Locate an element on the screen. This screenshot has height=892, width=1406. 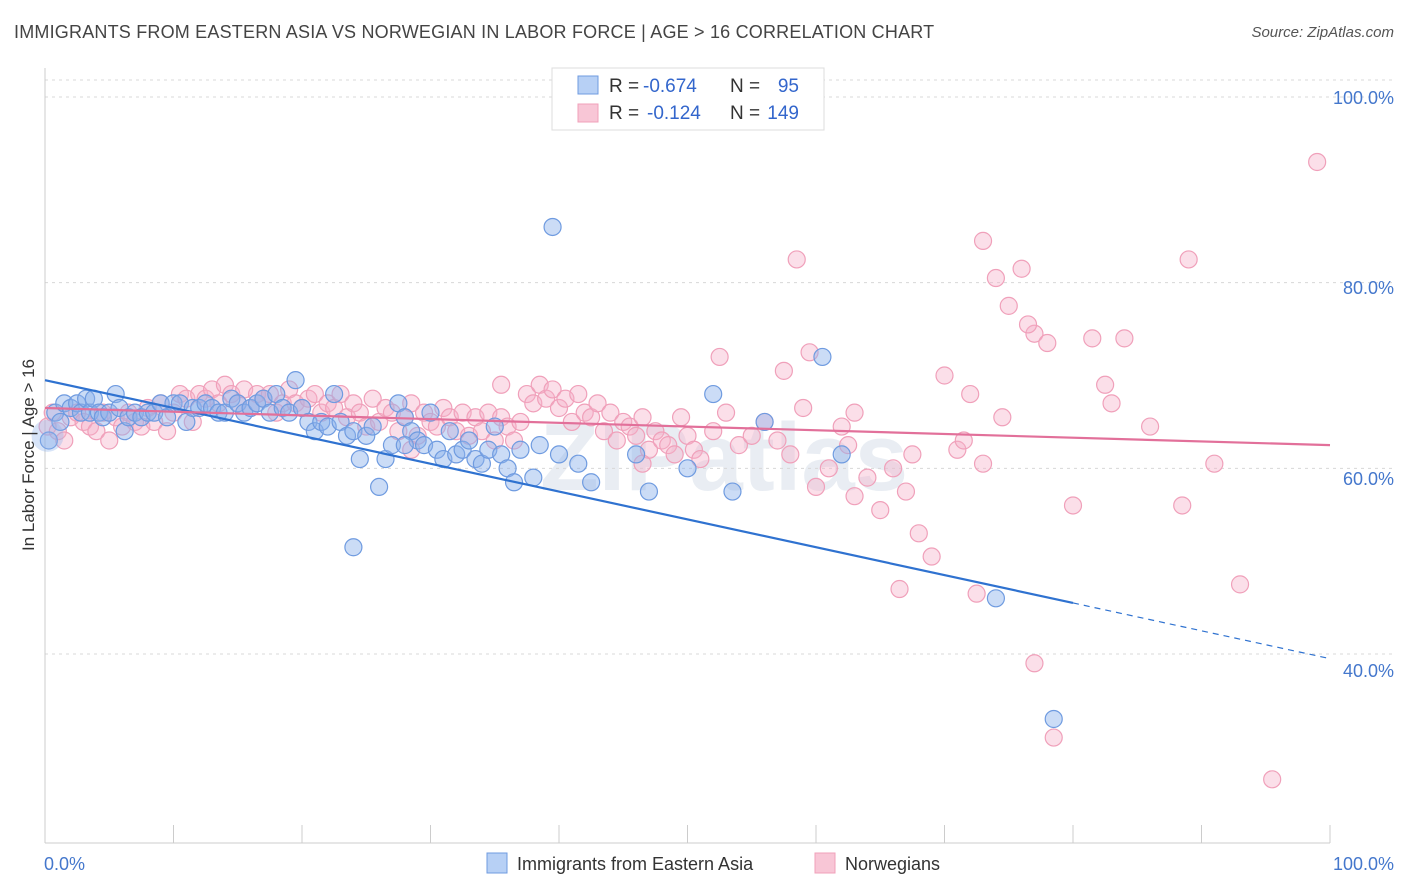
y-tick-label-40: 40.0% is located at coordinates (1368, 671).